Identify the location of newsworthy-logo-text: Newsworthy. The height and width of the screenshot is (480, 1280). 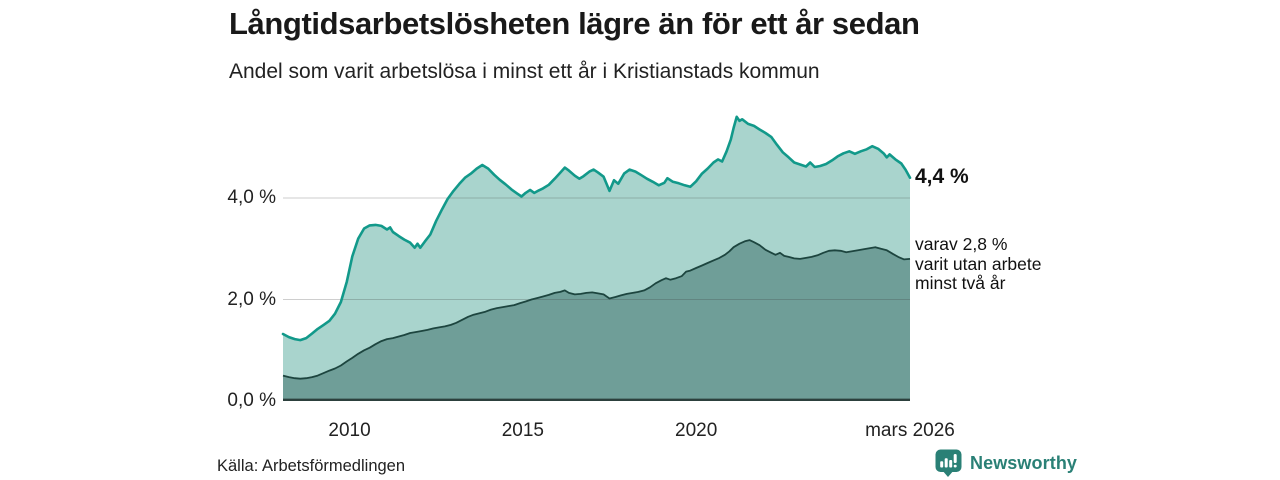
(1024, 463).